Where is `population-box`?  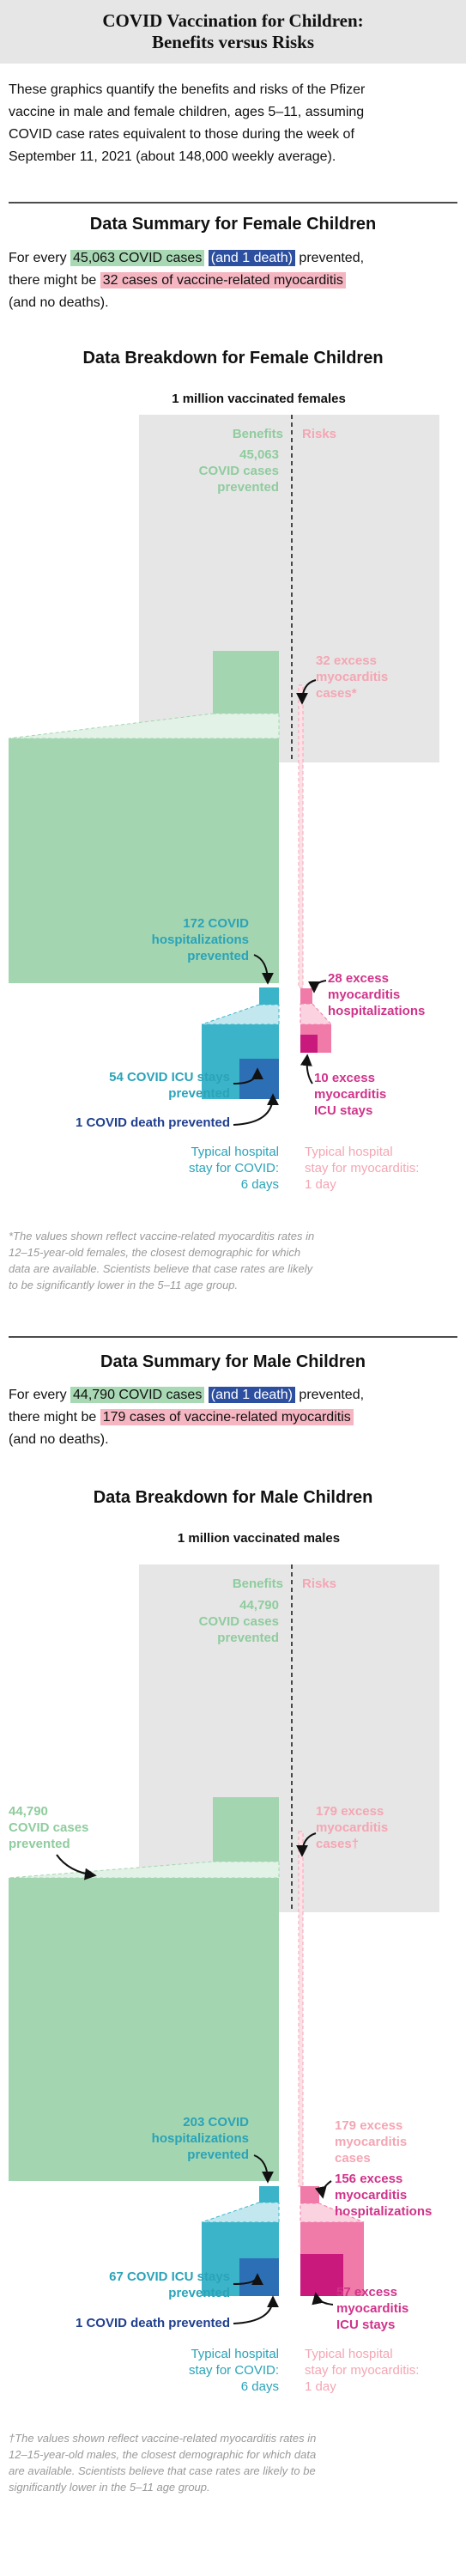 population-box is located at coordinates (289, 588).